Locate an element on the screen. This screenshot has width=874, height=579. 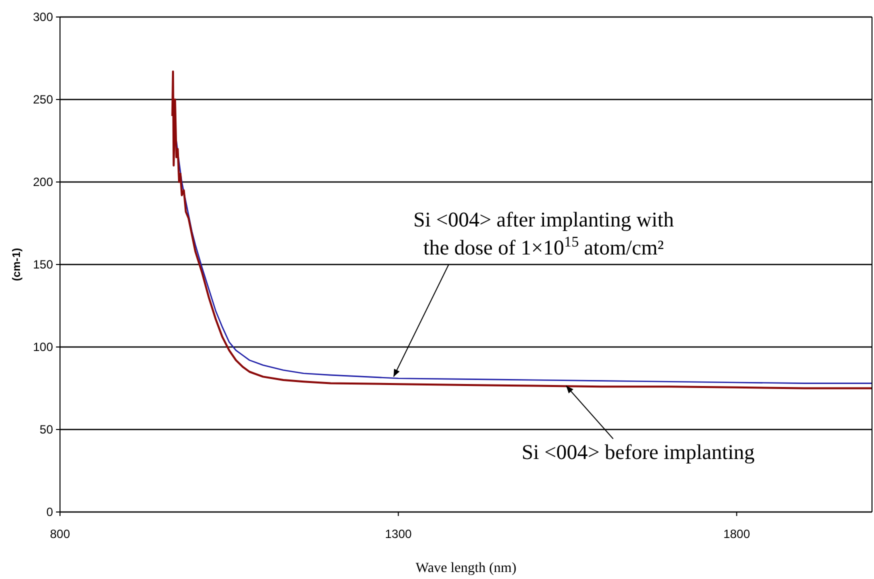
y-tick-label: 100 is located at coordinates (43, 347).